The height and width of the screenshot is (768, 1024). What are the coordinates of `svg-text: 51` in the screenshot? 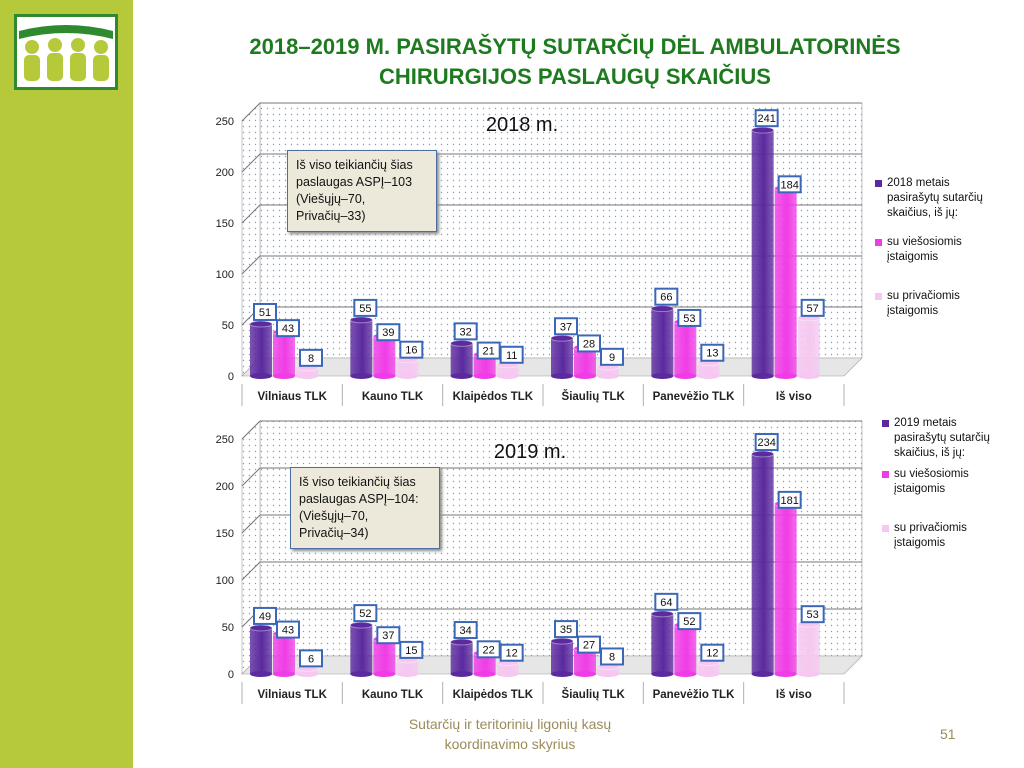 It's located at (265, 313).